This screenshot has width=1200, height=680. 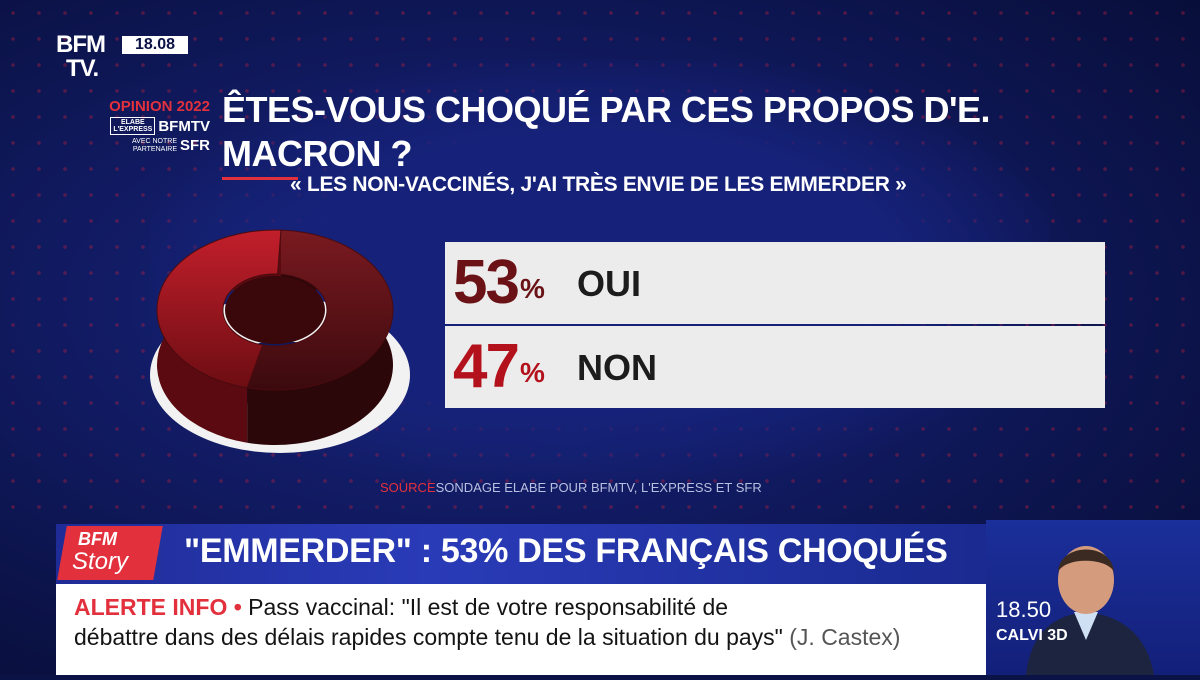 What do you see at coordinates (82, 68) in the screenshot?
I see `channel-logo-line2: TV.` at bounding box center [82, 68].